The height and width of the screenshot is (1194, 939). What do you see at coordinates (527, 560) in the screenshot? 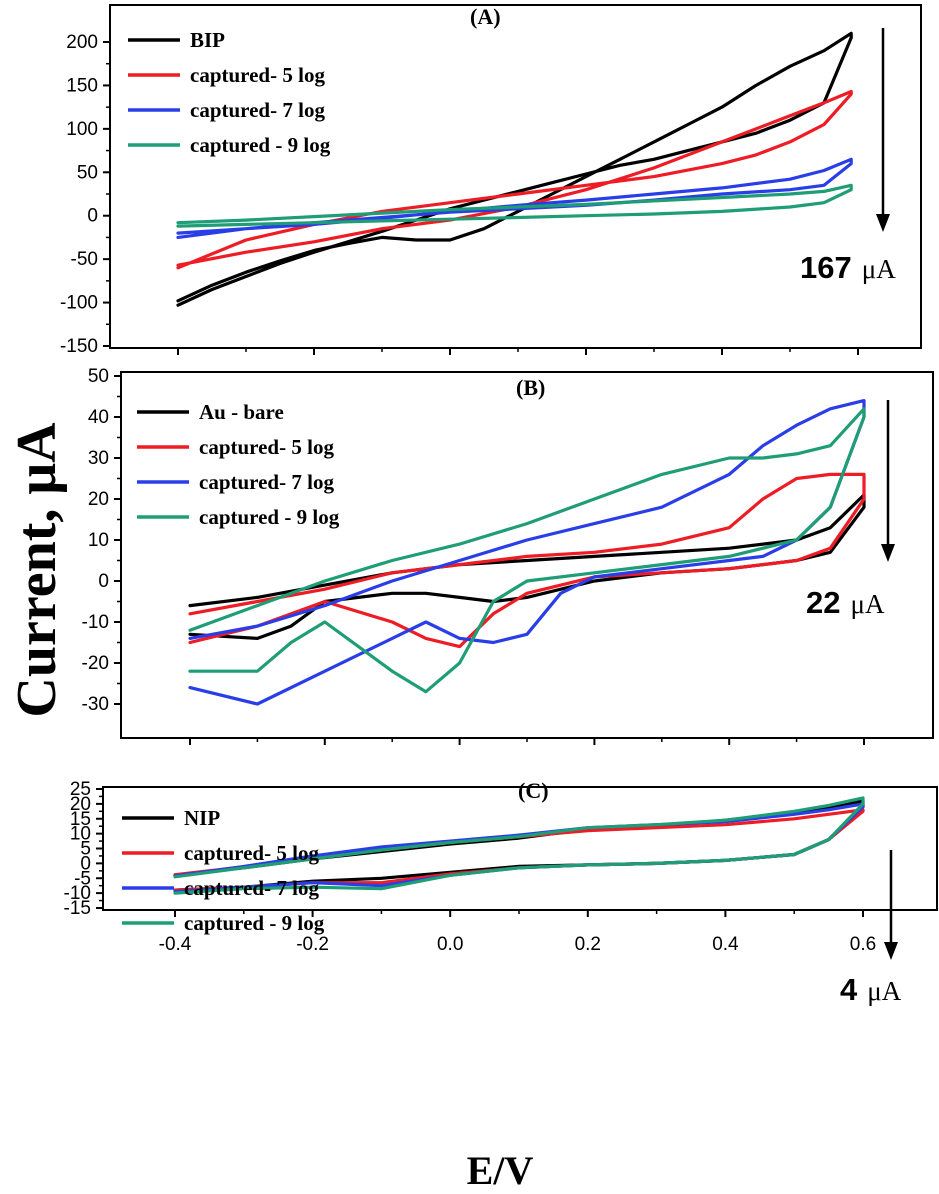
I see `series-red-line` at bounding box center [527, 560].